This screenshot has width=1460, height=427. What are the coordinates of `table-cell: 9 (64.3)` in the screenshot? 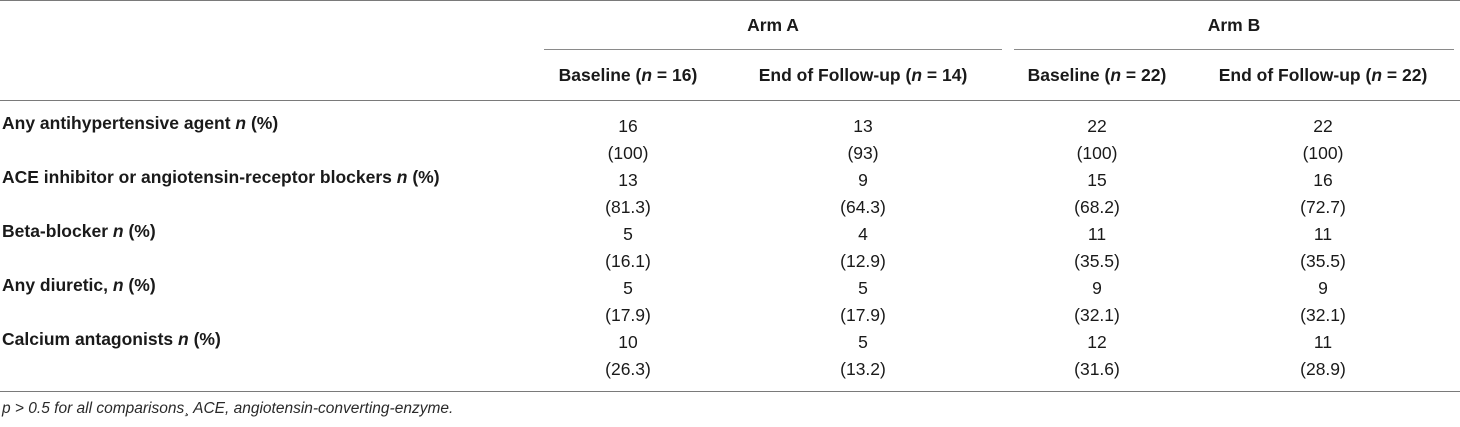 It's located at (863, 193).